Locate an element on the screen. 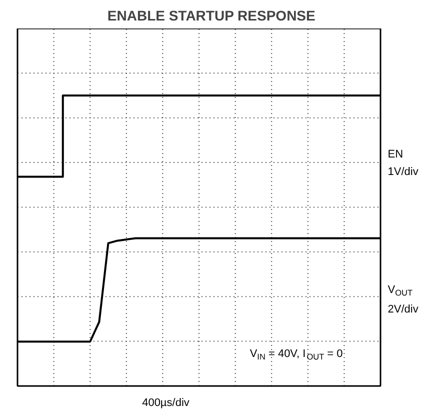  text: 1V/div is located at coordinates (403, 172).